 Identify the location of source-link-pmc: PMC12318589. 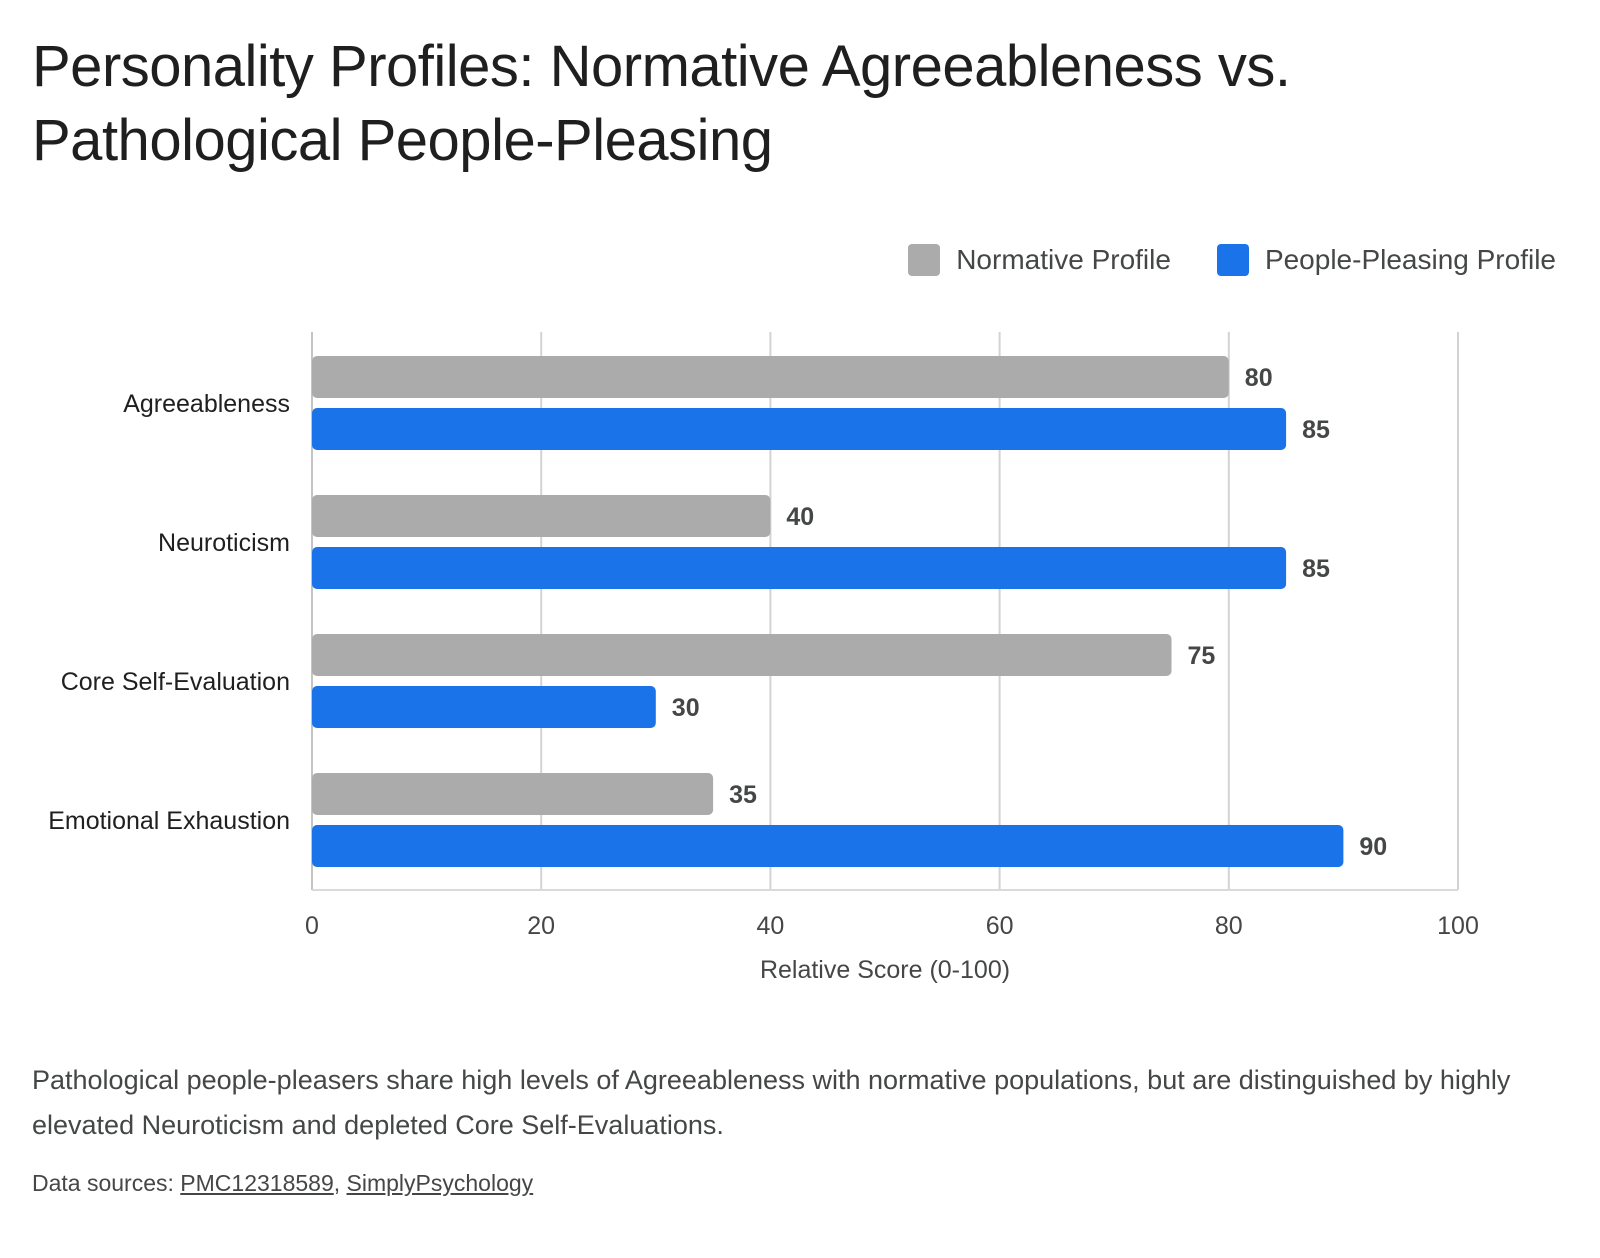
(257, 1183).